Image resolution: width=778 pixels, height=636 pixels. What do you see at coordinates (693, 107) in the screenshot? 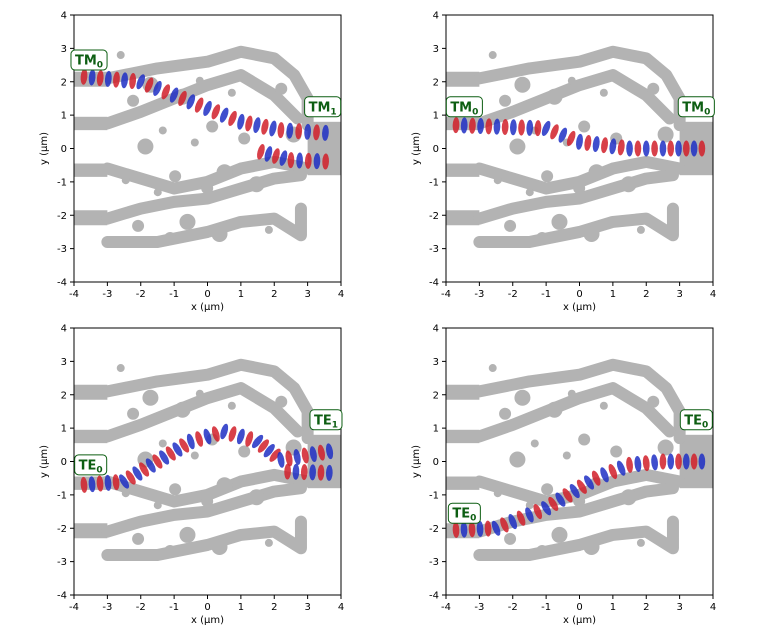
I see `mode-name: TM` at bounding box center [693, 107].